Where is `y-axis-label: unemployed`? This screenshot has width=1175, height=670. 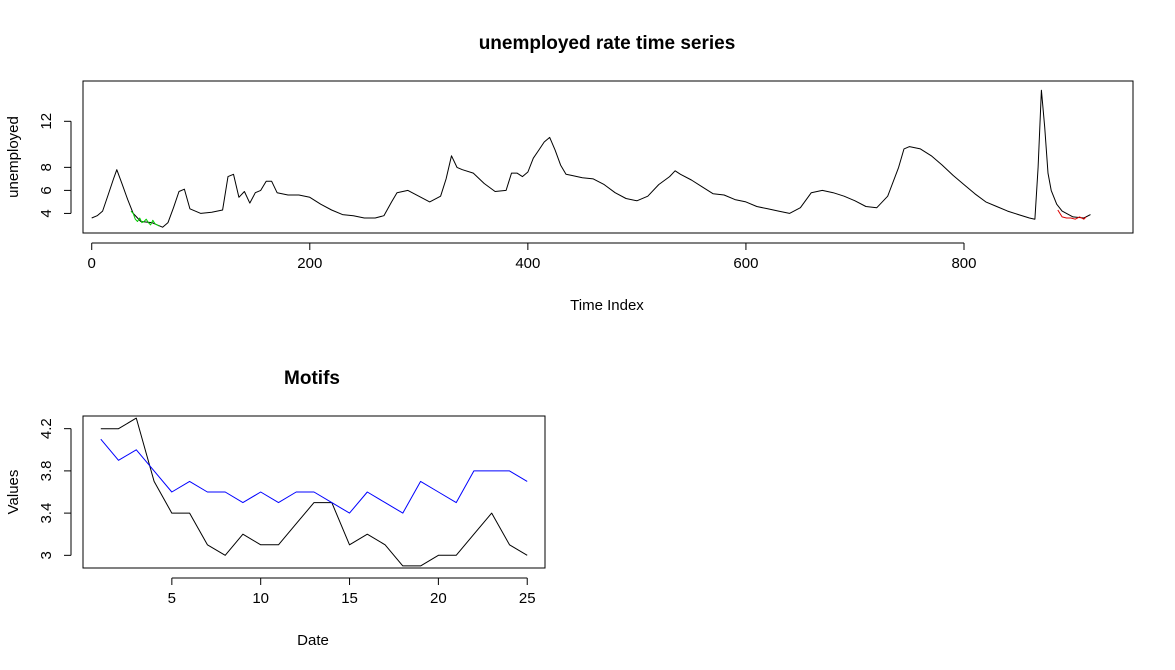 y-axis-label: unemployed is located at coordinates (13, 157).